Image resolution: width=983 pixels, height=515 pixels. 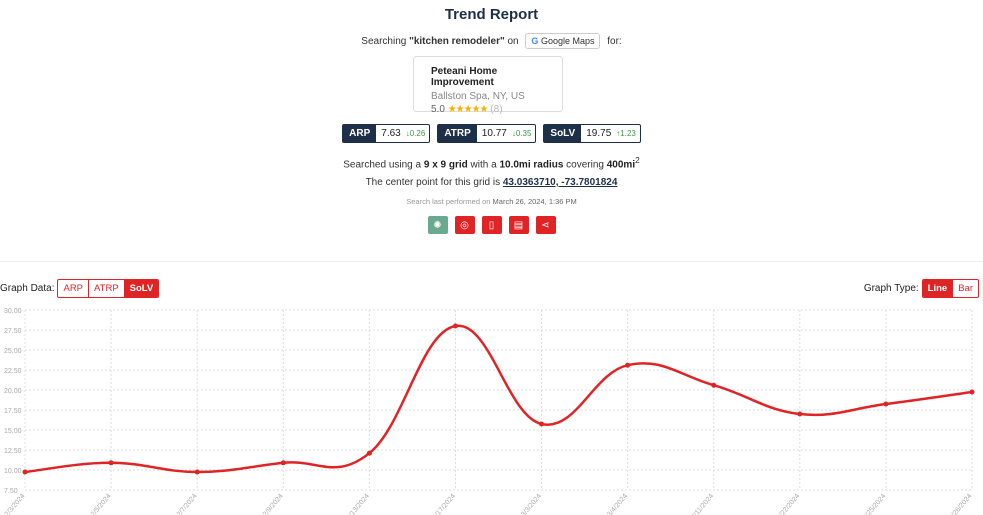 I want to click on metric-label: ARP, so click(x=360, y=133).